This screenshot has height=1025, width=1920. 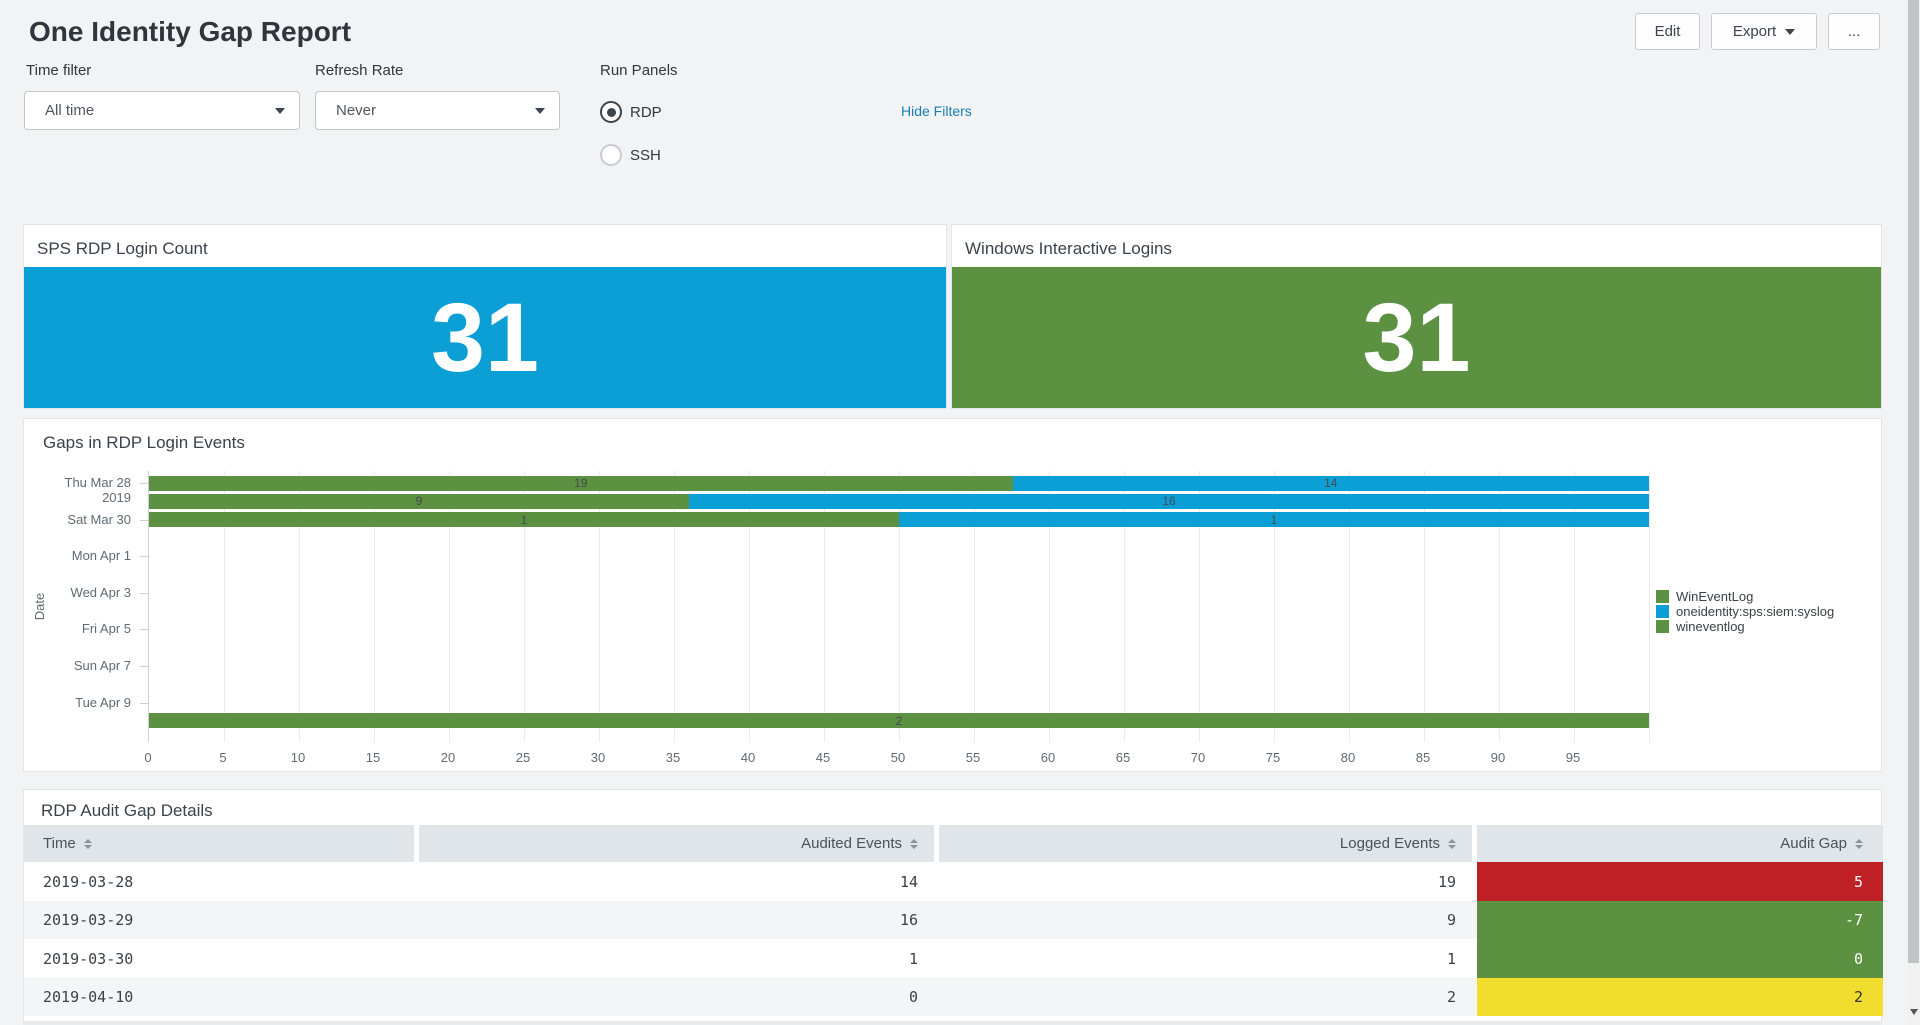 I want to click on table-cell-time: 2019-03-30, so click(x=88, y=958).